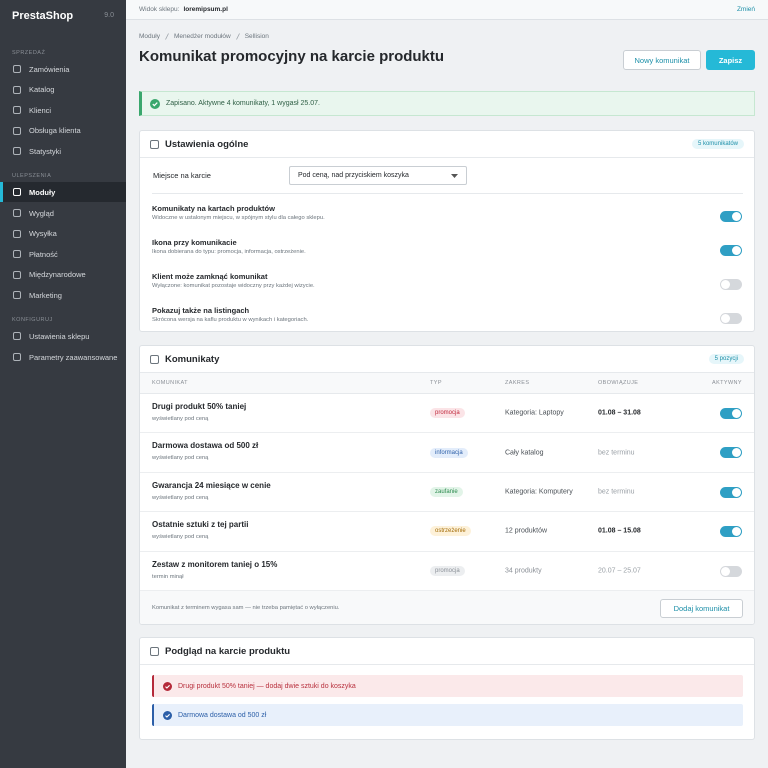 This screenshot has width=768, height=768. I want to click on column-header: TYP, so click(436, 383).